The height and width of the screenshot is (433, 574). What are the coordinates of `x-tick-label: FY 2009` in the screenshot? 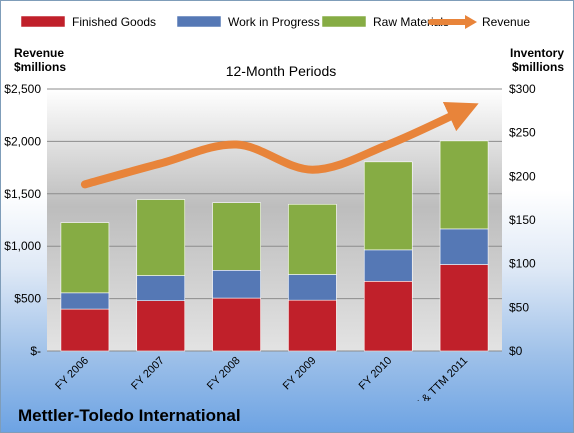 It's located at (300, 374).